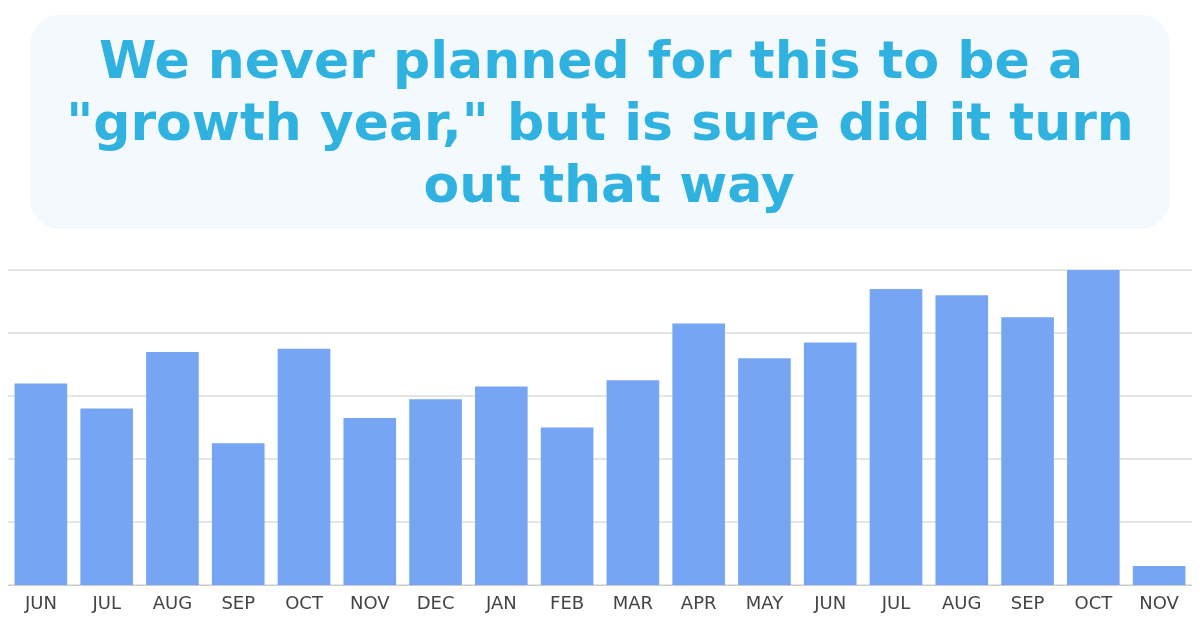  Describe the element at coordinates (500, 602) in the screenshot. I see `x-tick-label: JAN` at that location.